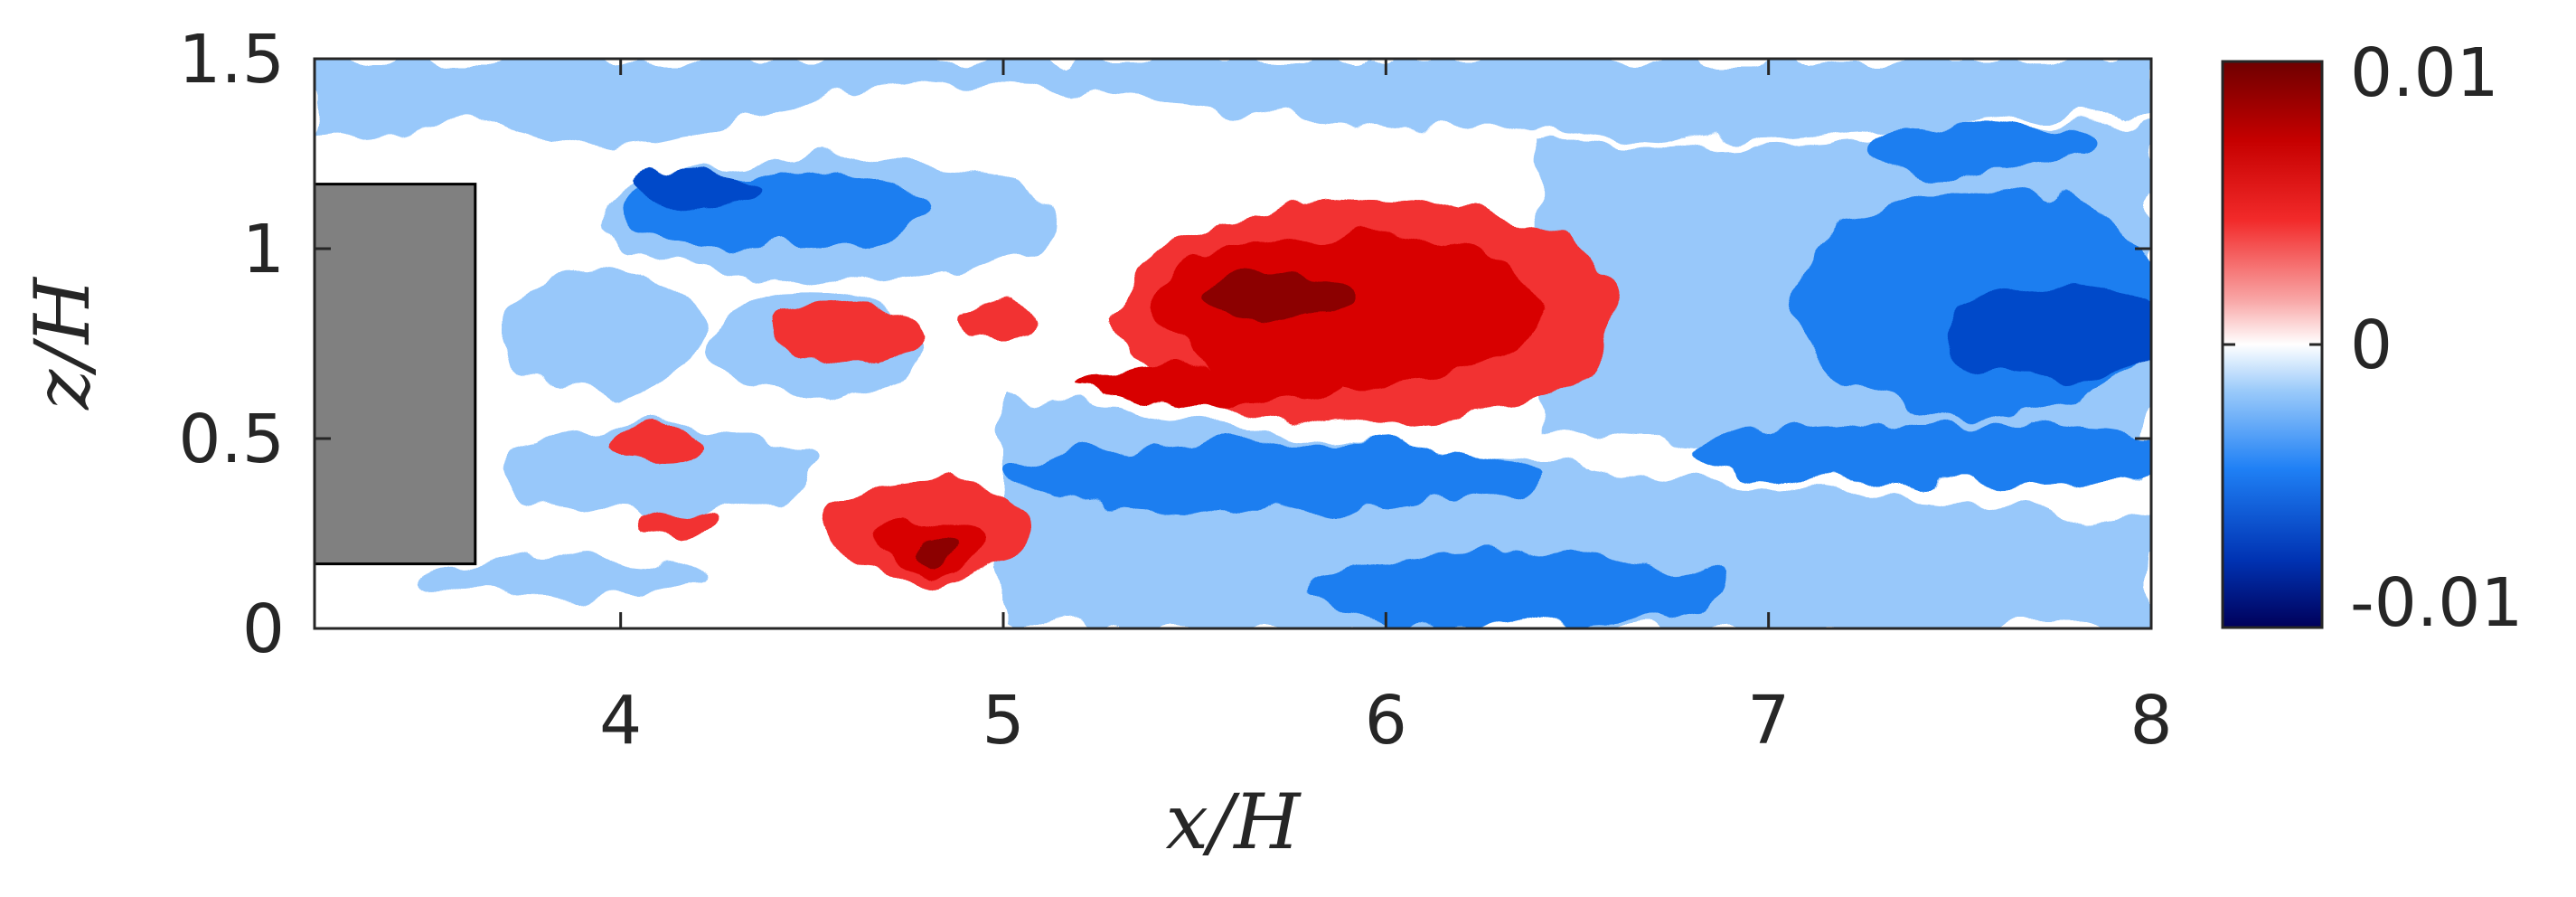 This screenshot has height=897, width=2576. I want to click on colorbar-tick-label: 0, so click(2372, 345).